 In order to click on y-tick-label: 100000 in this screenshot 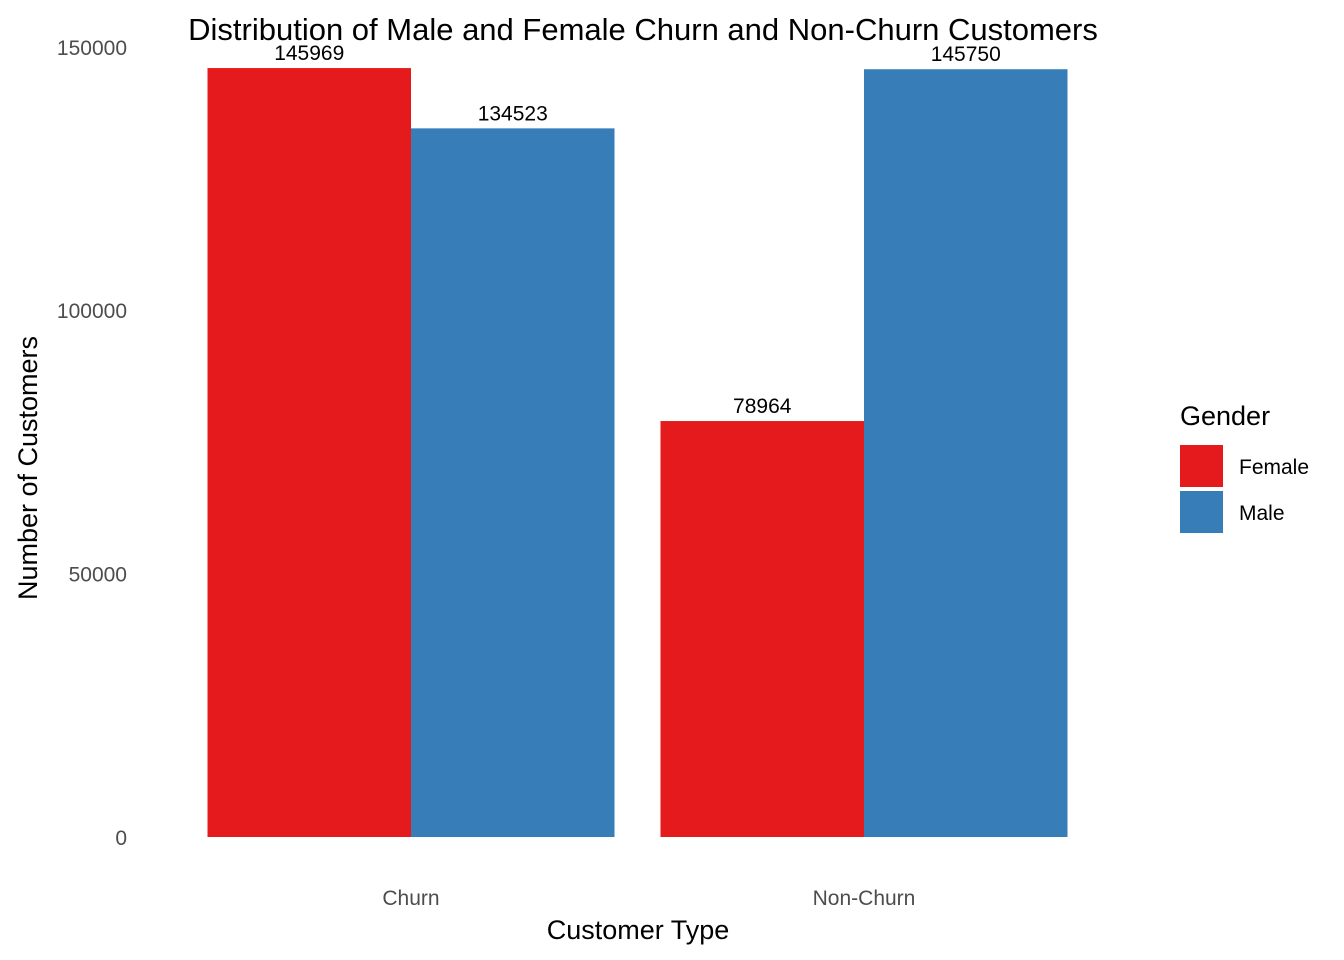, I will do `click(92, 311)`.